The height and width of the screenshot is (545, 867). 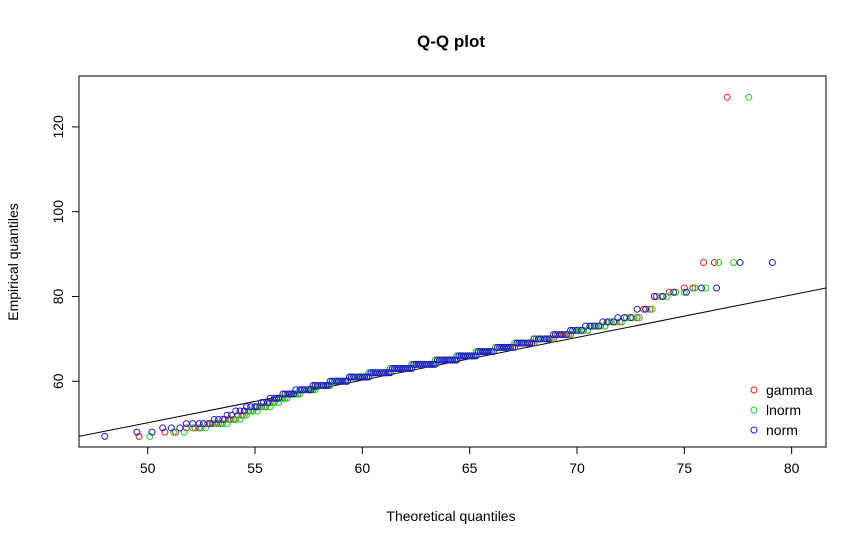 I want to click on x-tick-label: 75, so click(x=685, y=468).